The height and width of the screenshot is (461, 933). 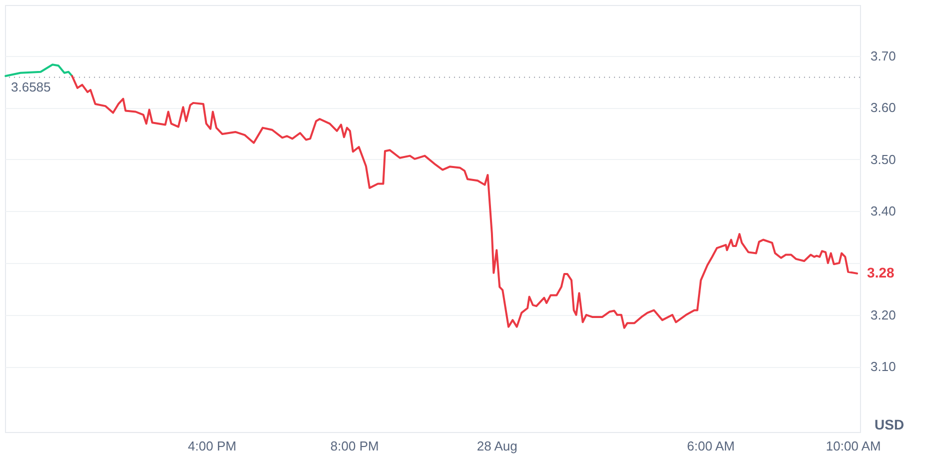 What do you see at coordinates (883, 108) in the screenshot?
I see `y-tick-label: 3.60` at bounding box center [883, 108].